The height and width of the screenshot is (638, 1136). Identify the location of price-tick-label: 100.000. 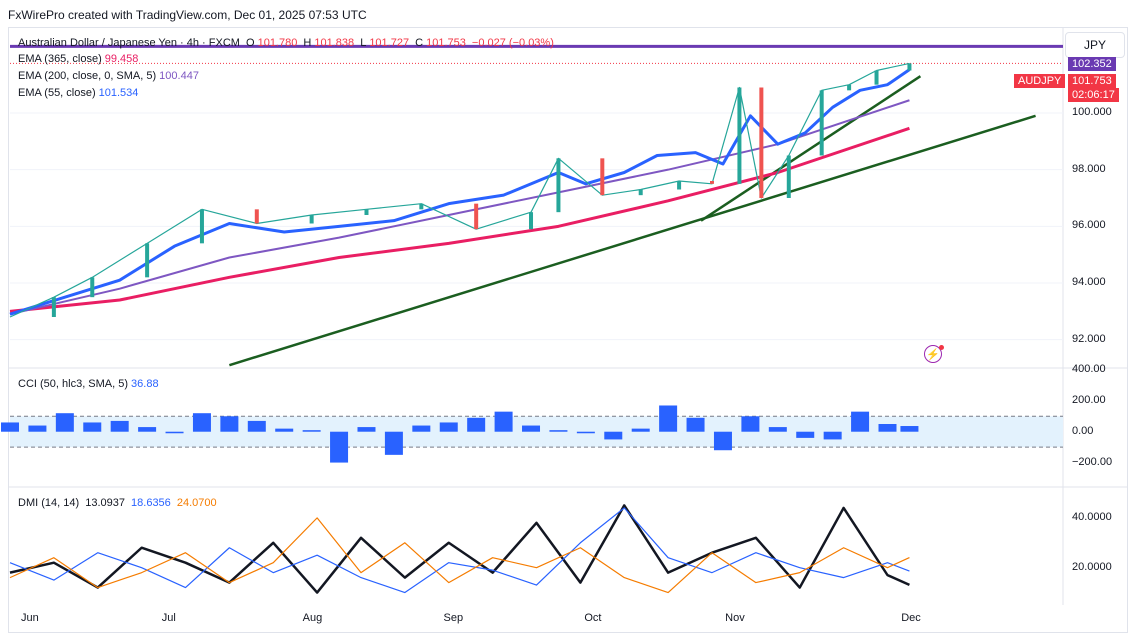
(1092, 112).